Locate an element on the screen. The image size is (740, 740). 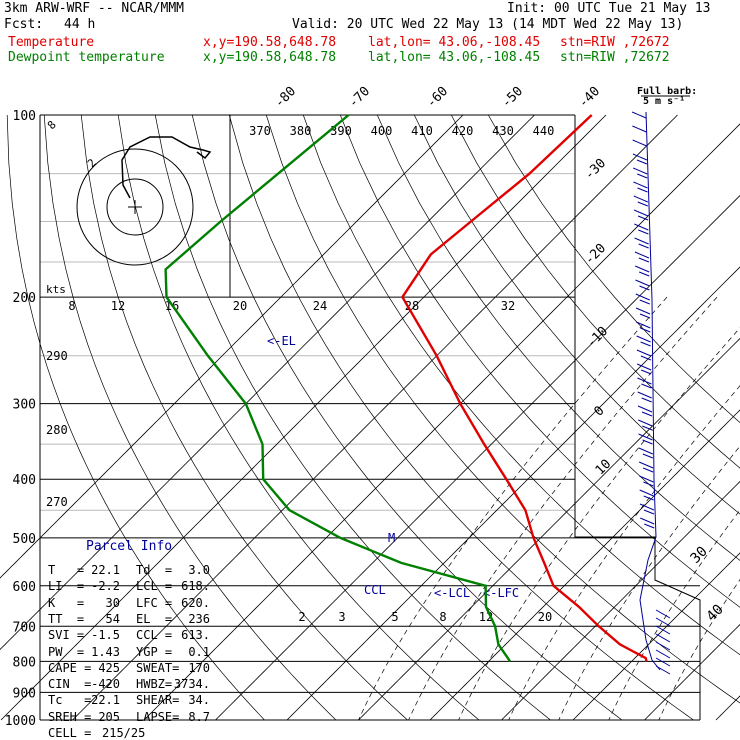
theta-label: 380 is located at coordinates (301, 131).